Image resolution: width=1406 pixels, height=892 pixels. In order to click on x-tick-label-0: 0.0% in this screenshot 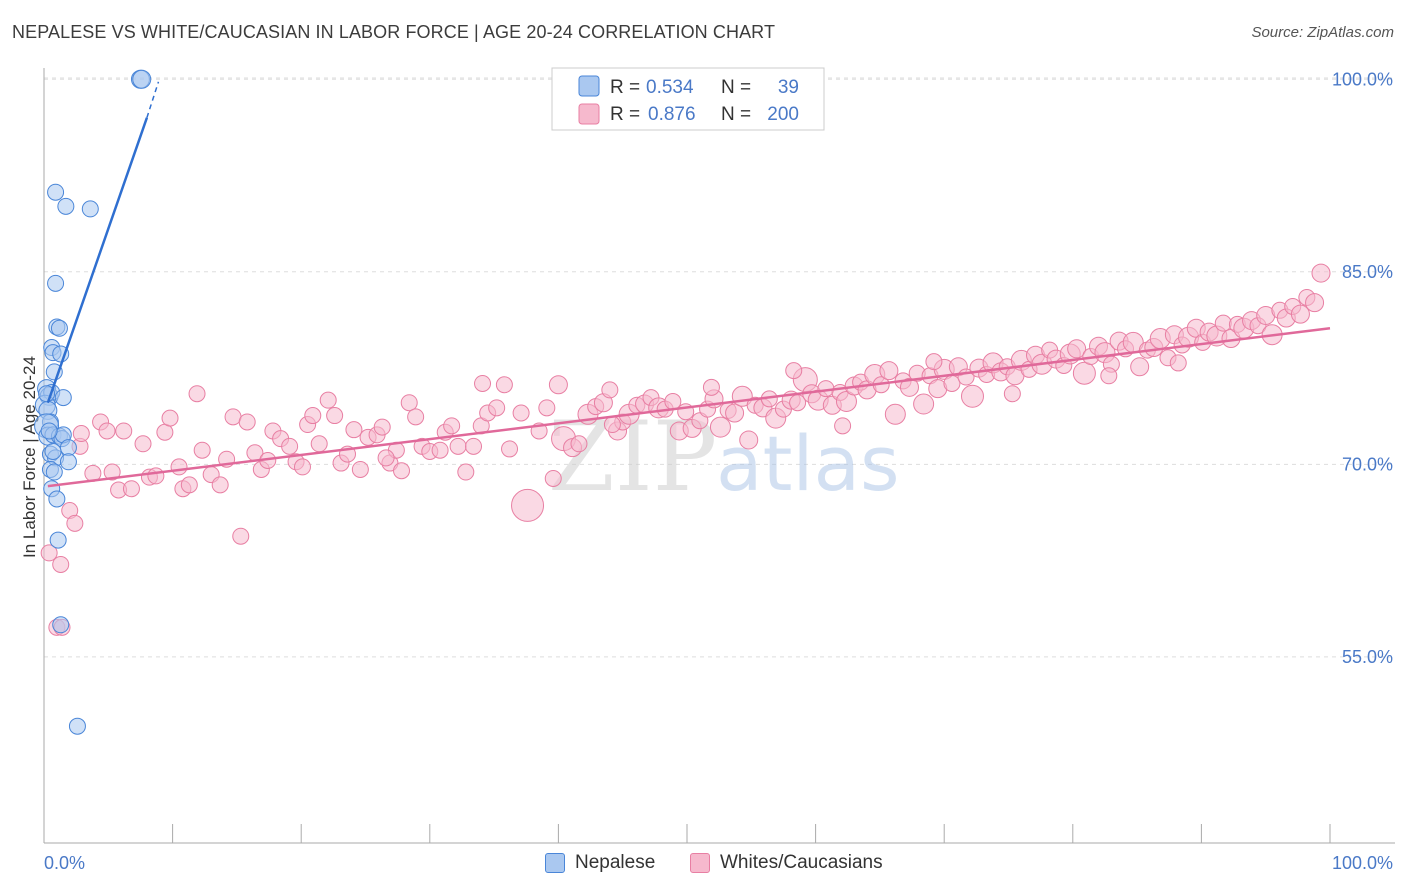, I will do `click(64, 863)`.